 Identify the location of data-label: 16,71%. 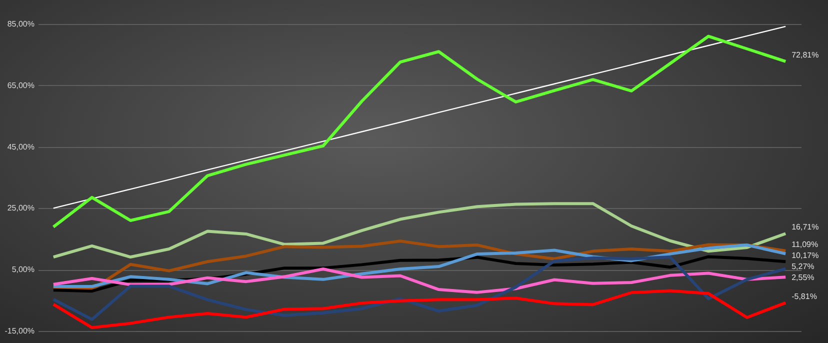
(805, 227).